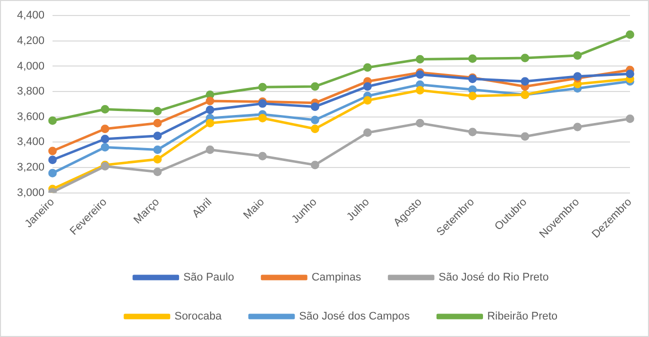 The width and height of the screenshot is (649, 337). I want to click on legend-label: São Paulo, so click(208, 278).